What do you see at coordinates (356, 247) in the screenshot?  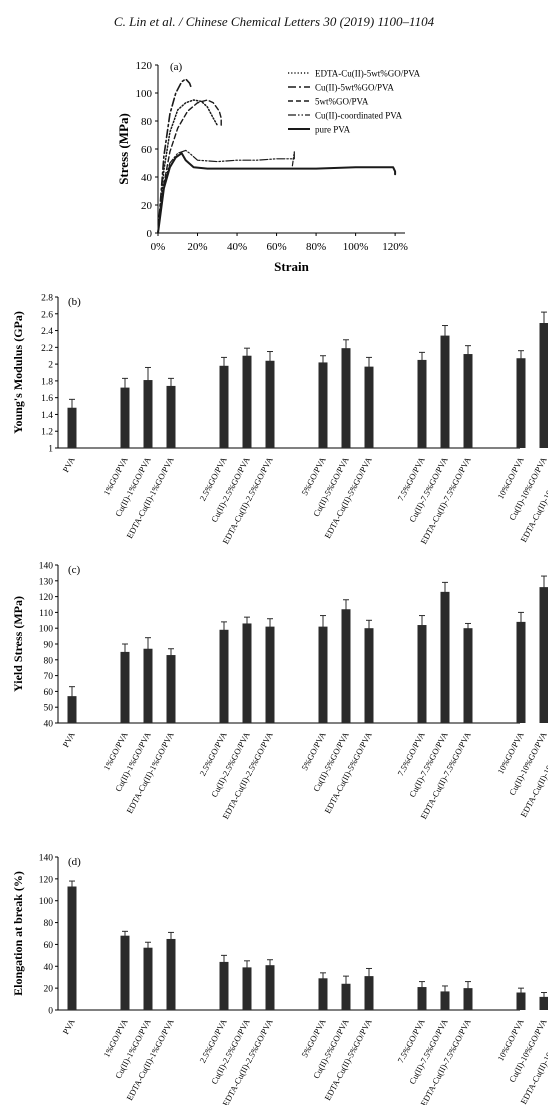 I see `x-tick-label: 100%` at bounding box center [356, 247].